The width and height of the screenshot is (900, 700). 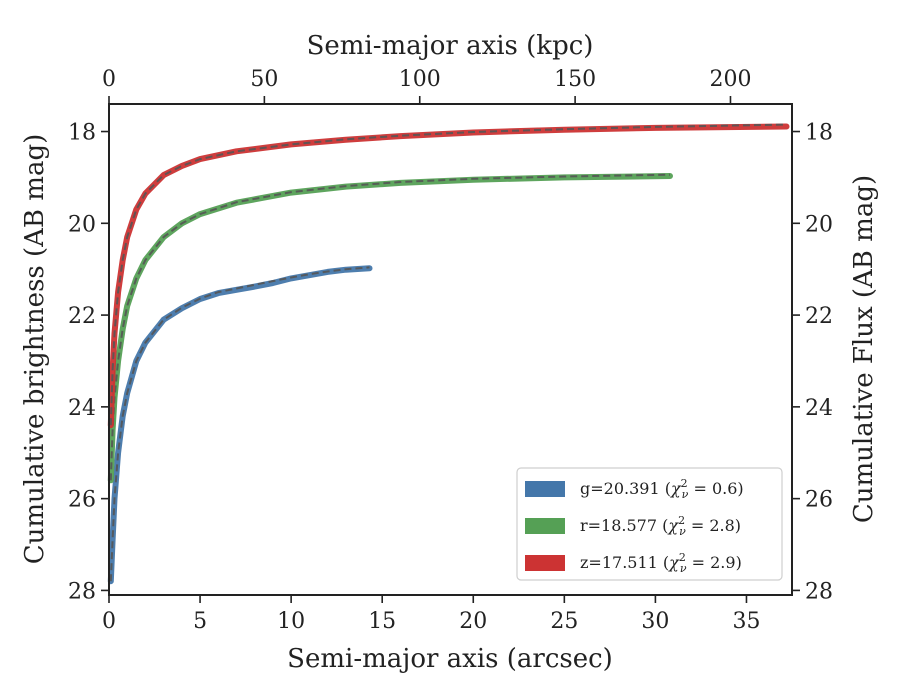 I want to click on y-tick-label: 22, so click(x=82, y=316).